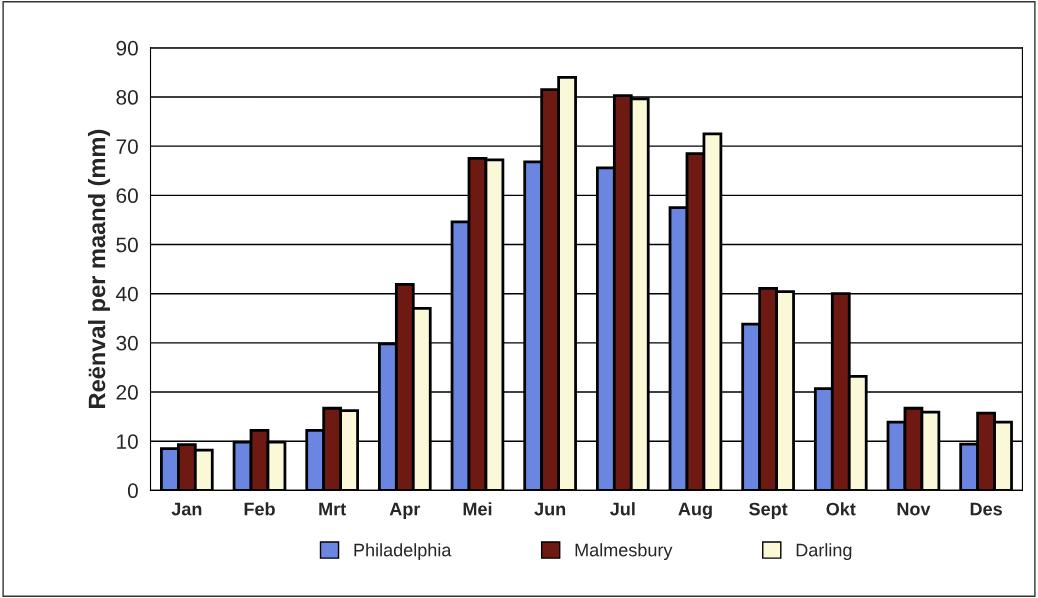  I want to click on x-tick-label: Jun, so click(550, 509).